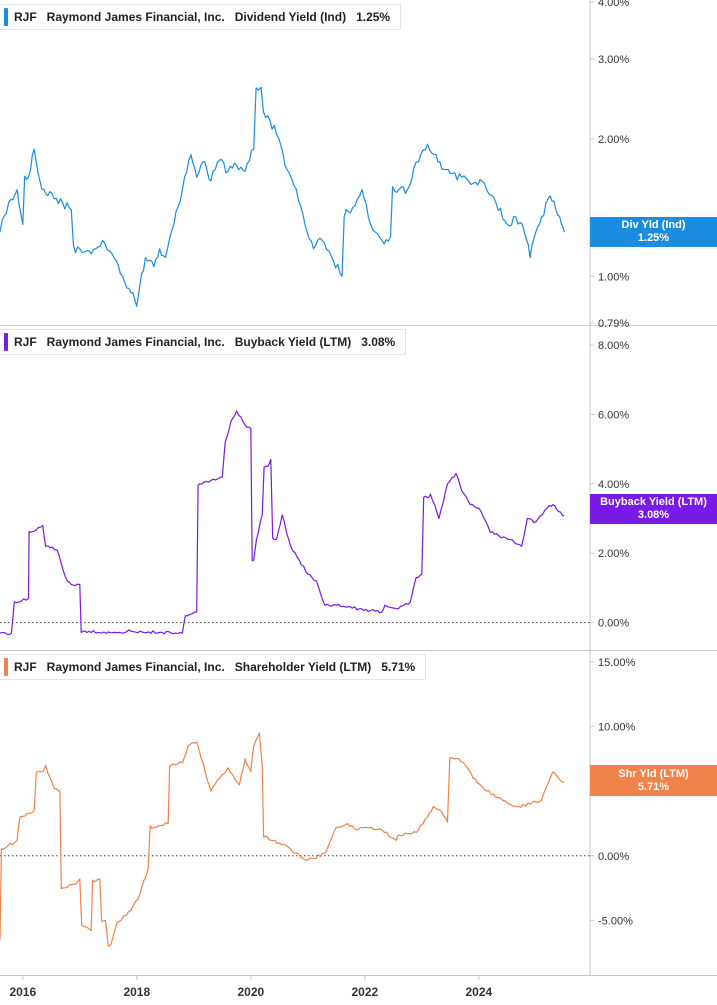  What do you see at coordinates (378, 342) in the screenshot?
I see `legend-value: 3.08%` at bounding box center [378, 342].